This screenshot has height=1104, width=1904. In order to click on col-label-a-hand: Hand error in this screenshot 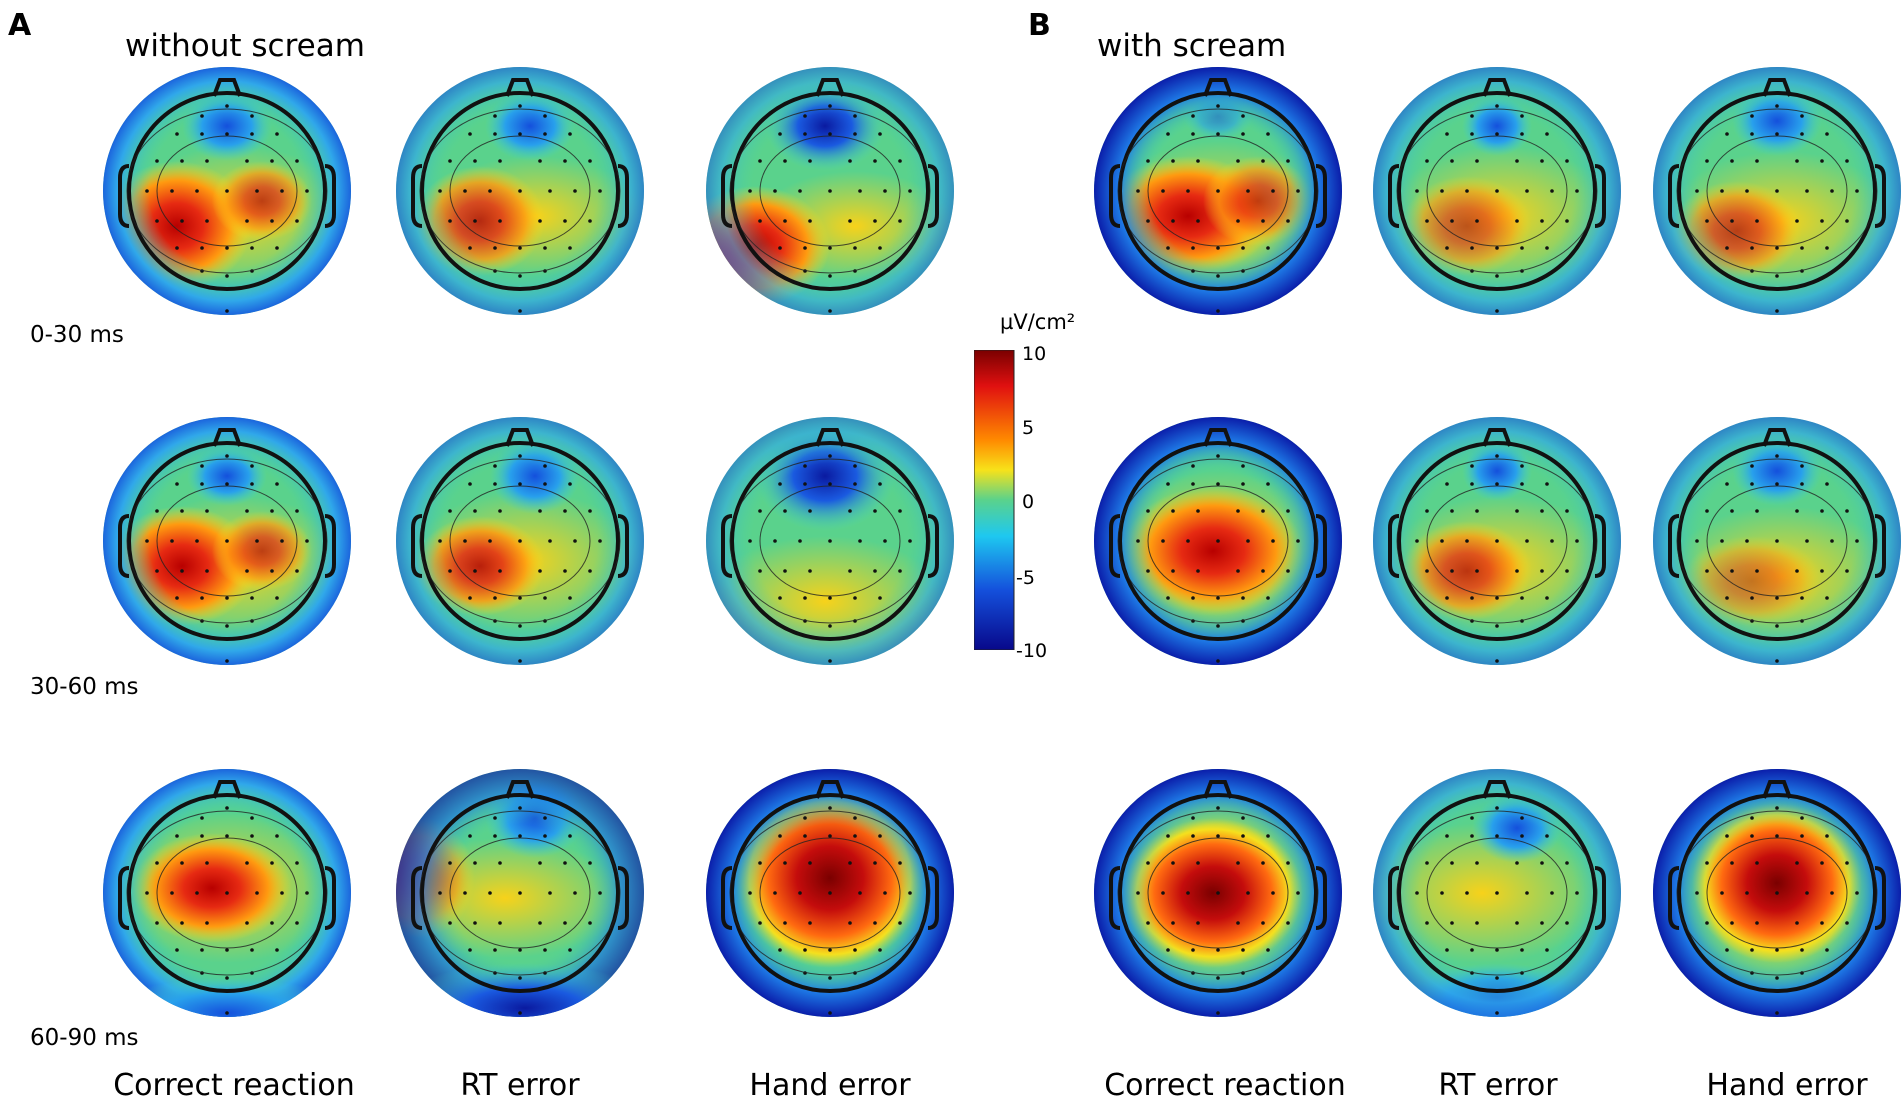, I will do `click(830, 1085)`.